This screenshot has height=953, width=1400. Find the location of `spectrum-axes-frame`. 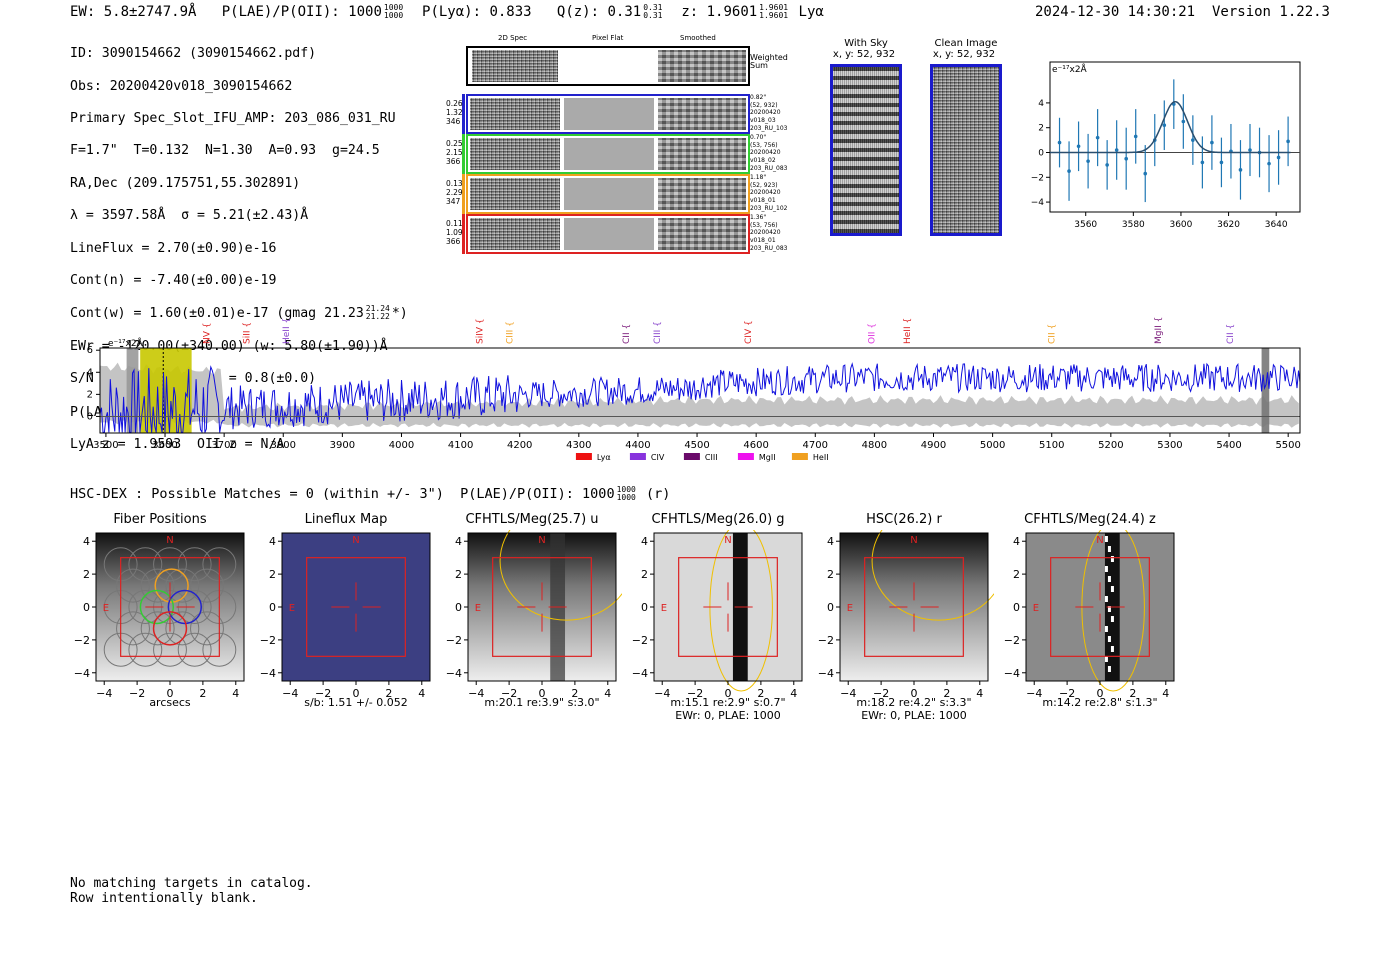

spectrum-axes-frame is located at coordinates (700, 390).